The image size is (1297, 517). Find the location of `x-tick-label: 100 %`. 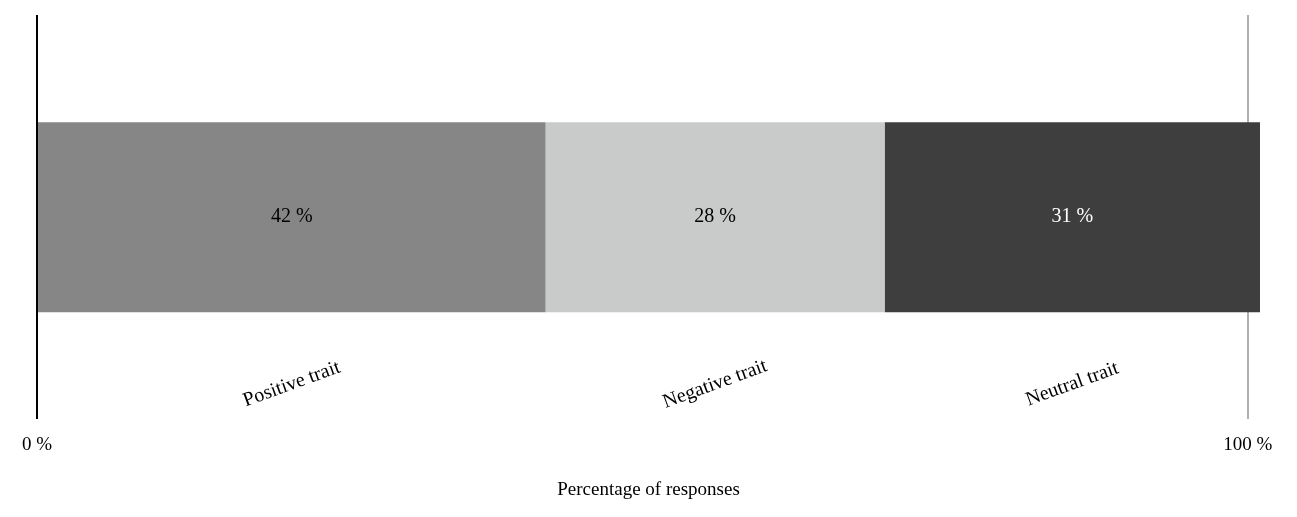

x-tick-label: 100 % is located at coordinates (1248, 443).